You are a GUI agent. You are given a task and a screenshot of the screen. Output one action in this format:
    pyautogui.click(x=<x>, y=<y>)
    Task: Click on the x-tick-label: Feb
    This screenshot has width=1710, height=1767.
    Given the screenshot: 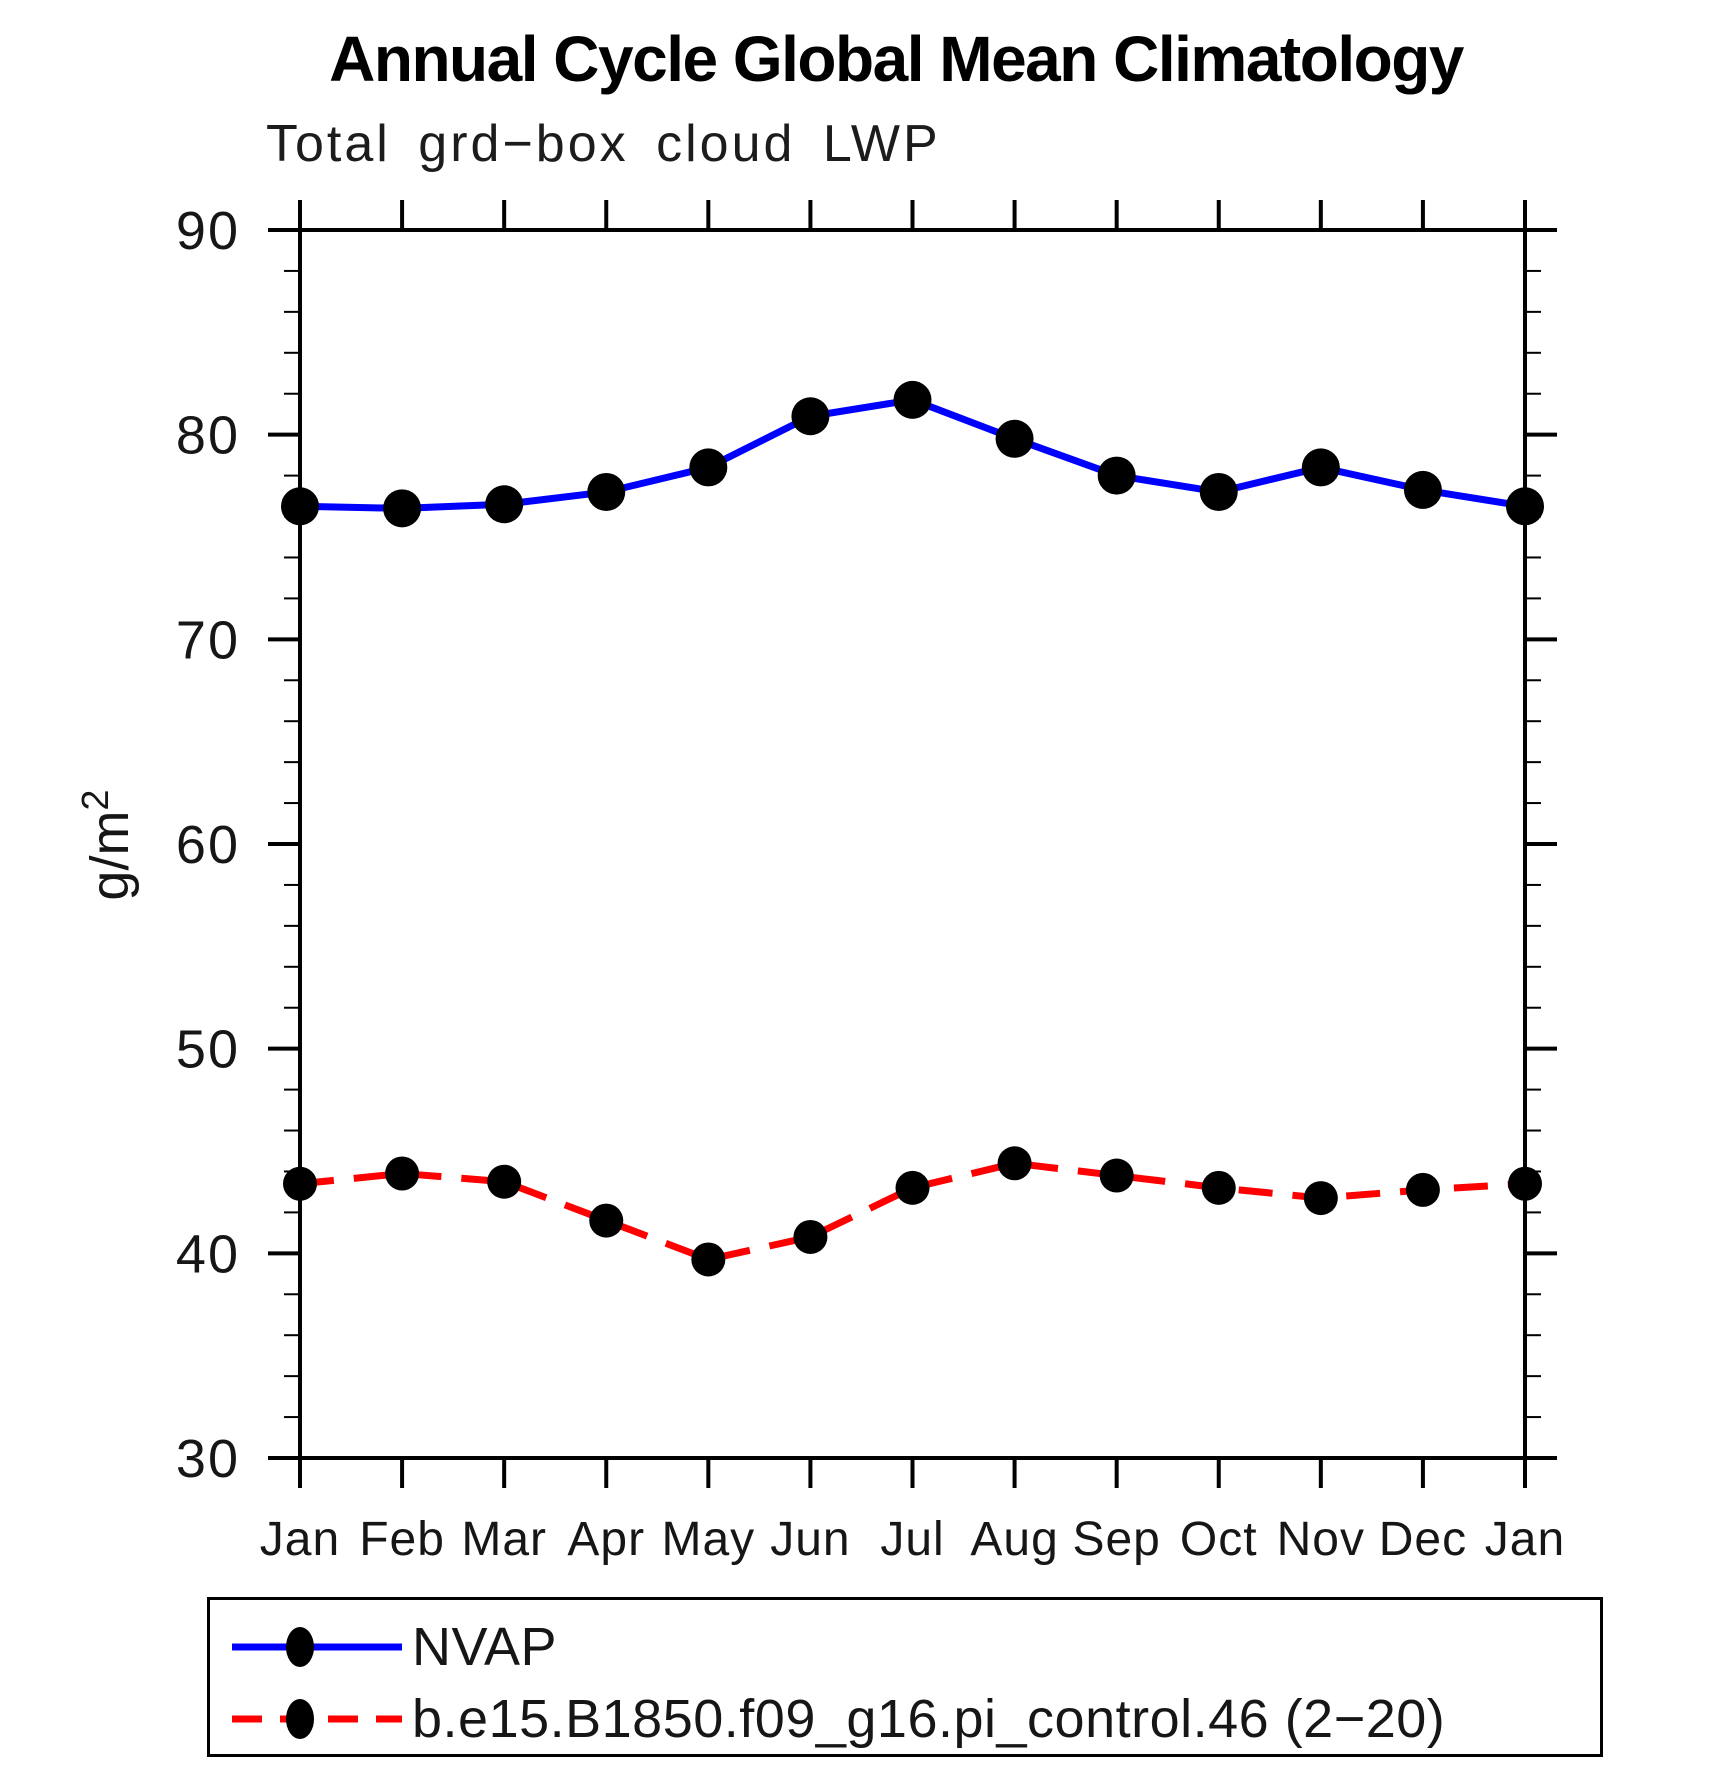 What is the action you would take?
    pyautogui.click(x=402, y=1539)
    